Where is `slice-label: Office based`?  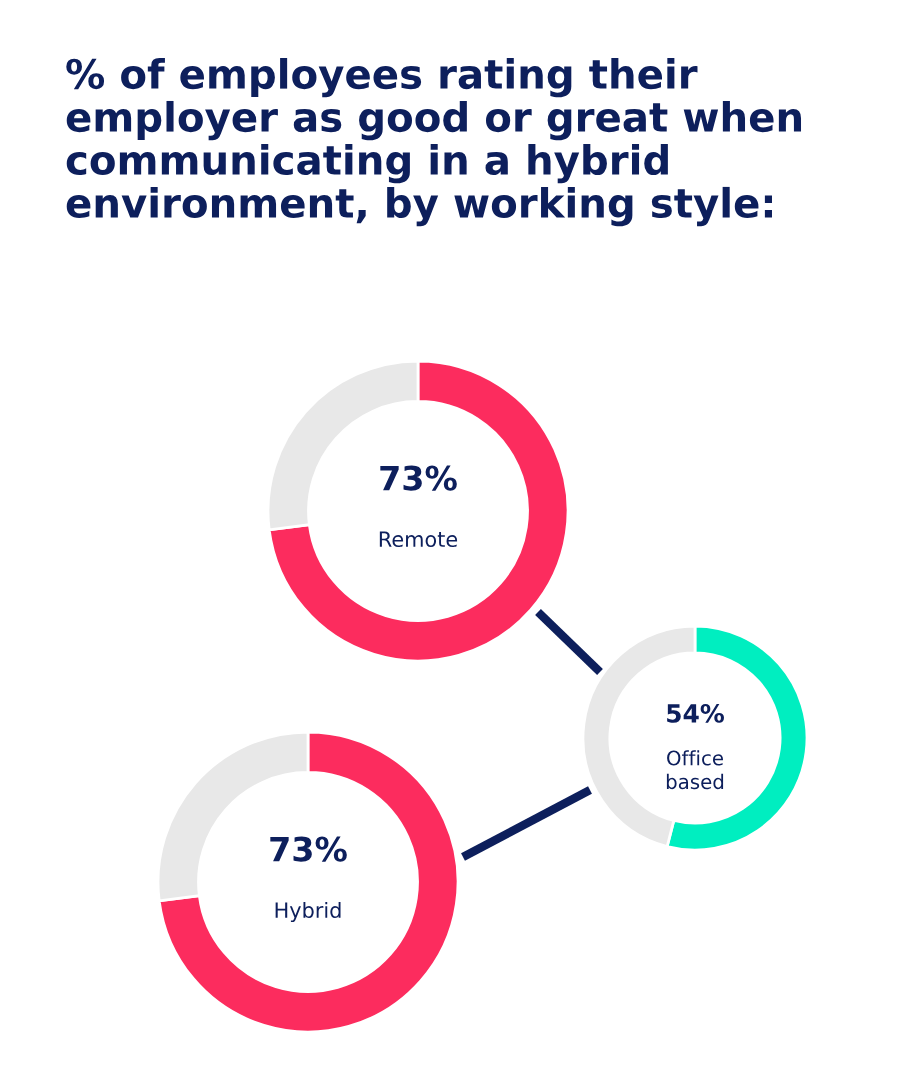 slice-label: Office based is located at coordinates (695, 770).